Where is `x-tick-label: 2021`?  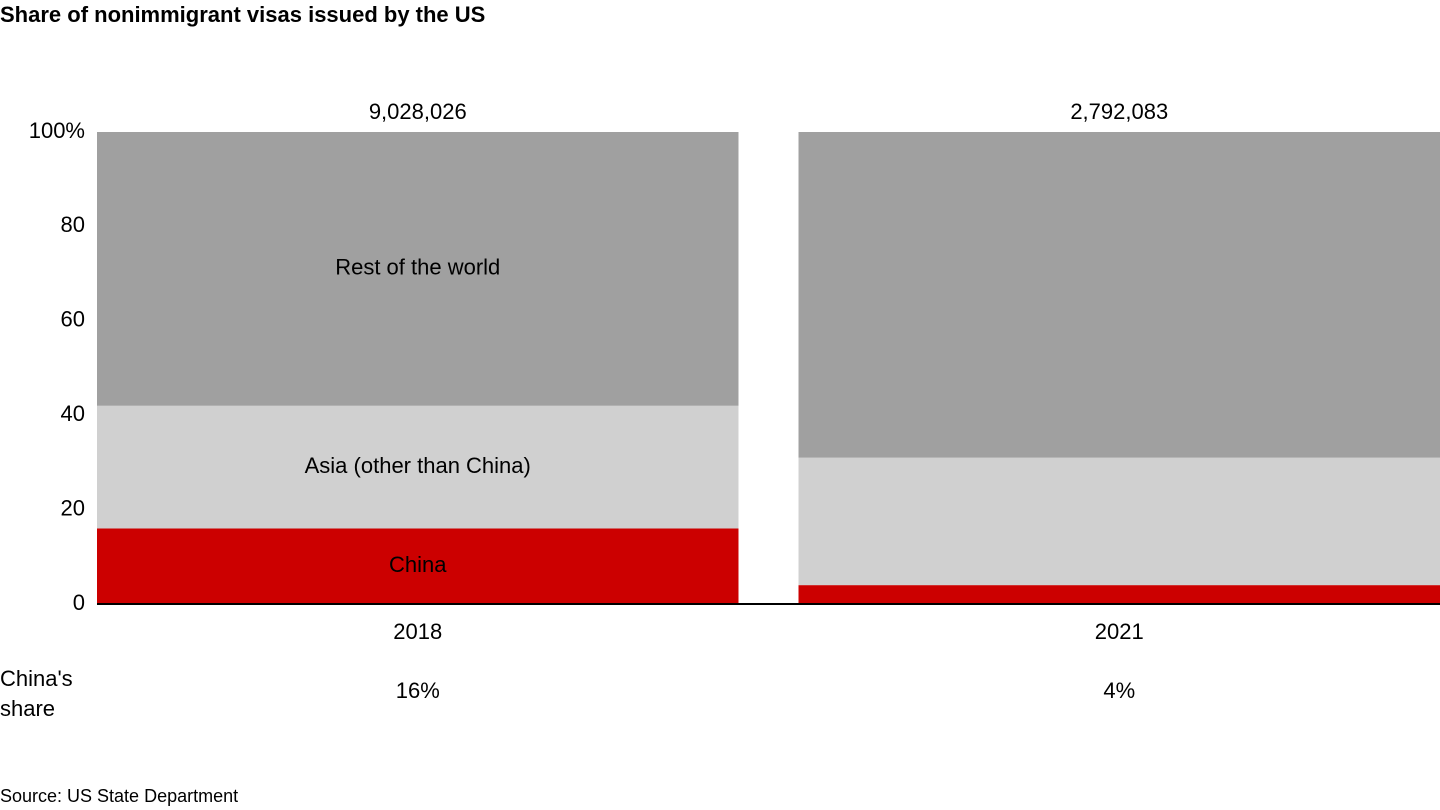
x-tick-label: 2021 is located at coordinates (1119, 631).